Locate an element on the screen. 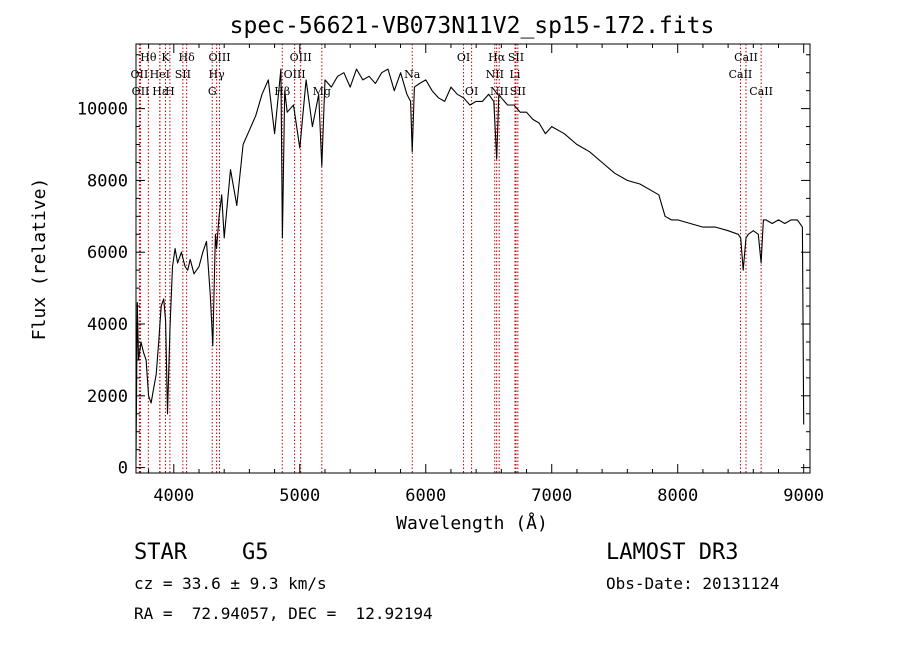  line-label-5: Hε is located at coordinates (160, 91).